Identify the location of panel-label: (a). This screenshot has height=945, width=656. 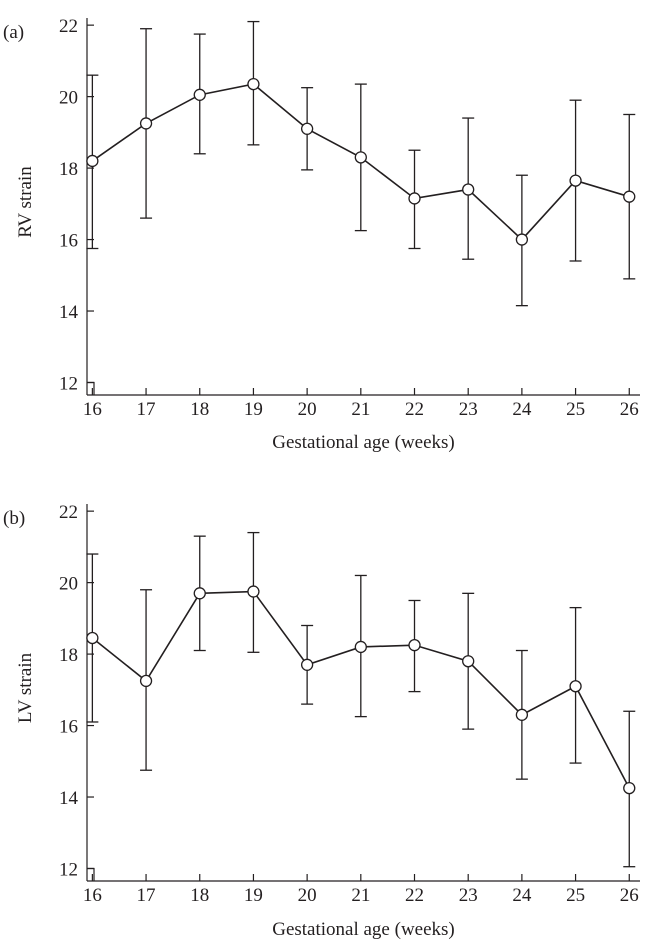
(13, 32).